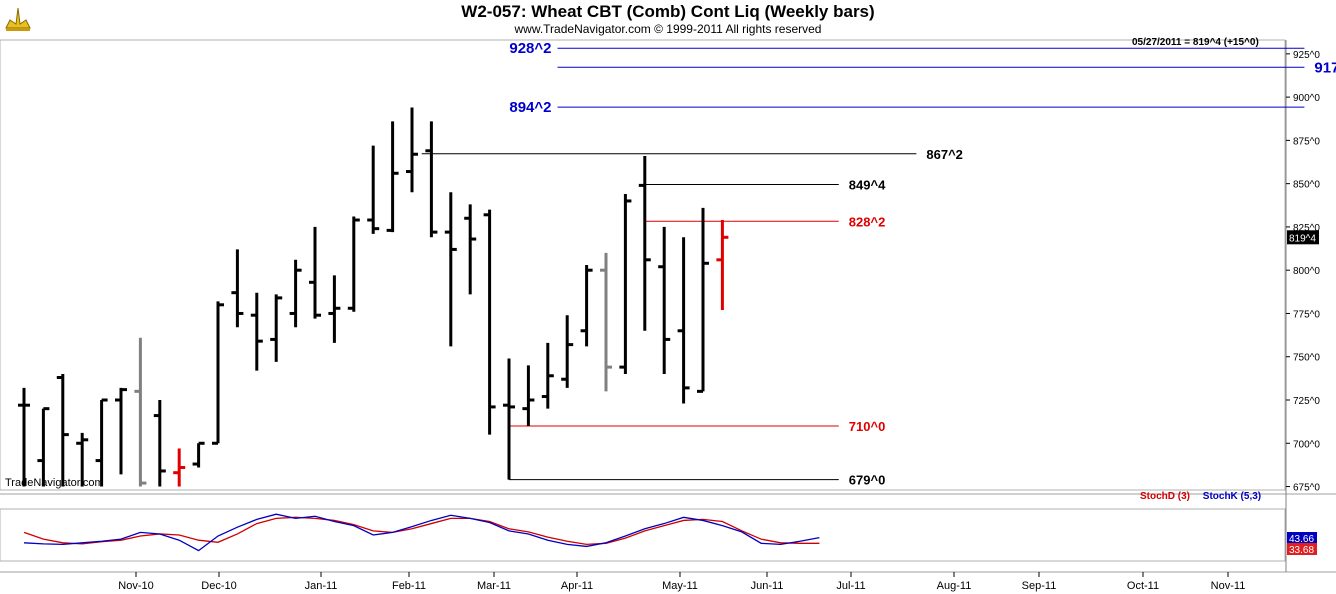 The image size is (1336, 594). Describe the element at coordinates (1195, 42) in the screenshot. I see `price-readout: 05/27/2011 = 819^4 (+15^0)` at that location.